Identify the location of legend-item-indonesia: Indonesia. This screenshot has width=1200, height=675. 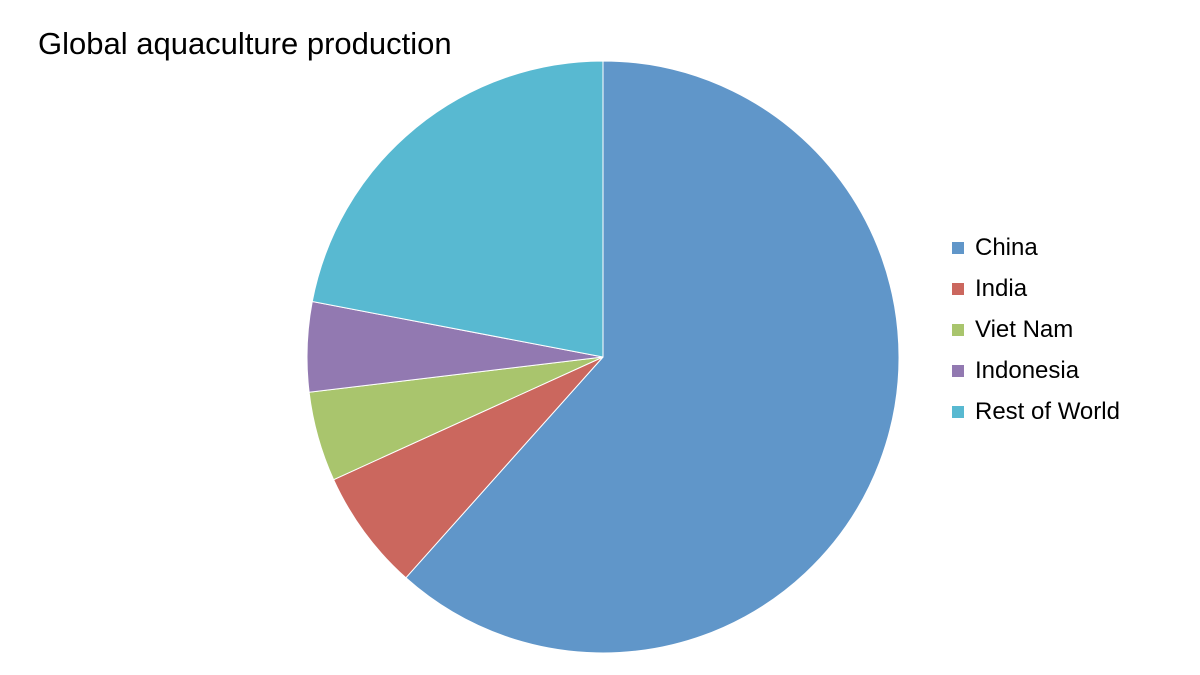
(1036, 370).